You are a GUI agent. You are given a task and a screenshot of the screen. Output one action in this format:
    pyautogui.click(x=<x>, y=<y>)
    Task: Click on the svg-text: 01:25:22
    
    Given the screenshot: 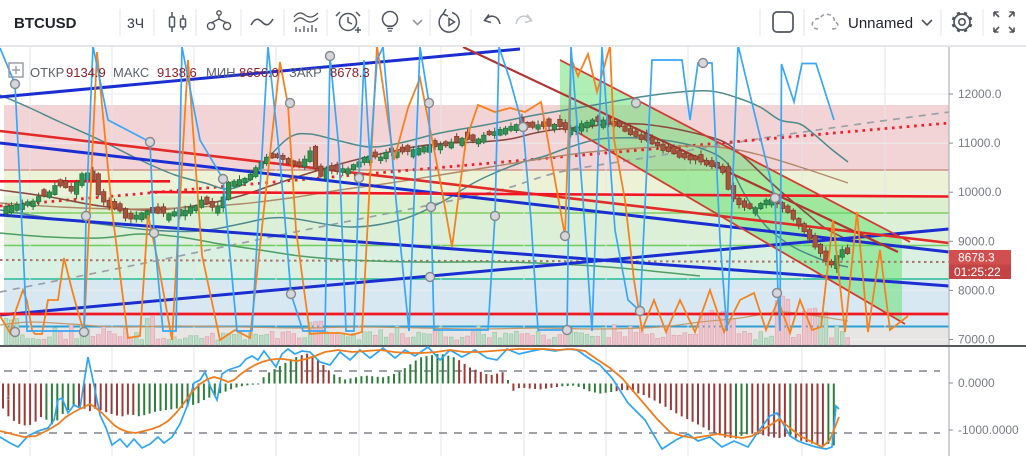 What is the action you would take?
    pyautogui.click(x=977, y=272)
    